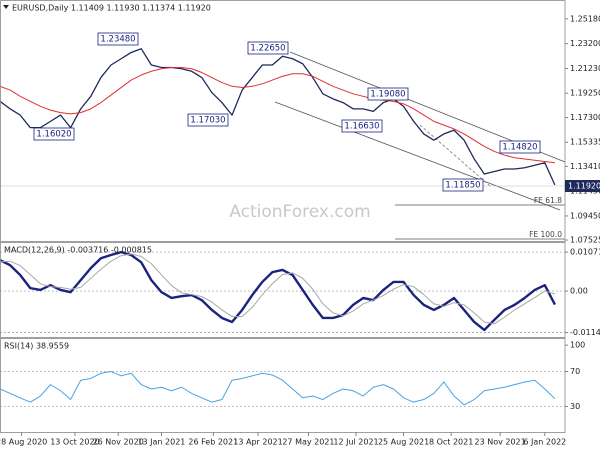  Describe the element at coordinates (585, 166) in the screenshot. I see `y-tick-label: 1.13410` at that location.